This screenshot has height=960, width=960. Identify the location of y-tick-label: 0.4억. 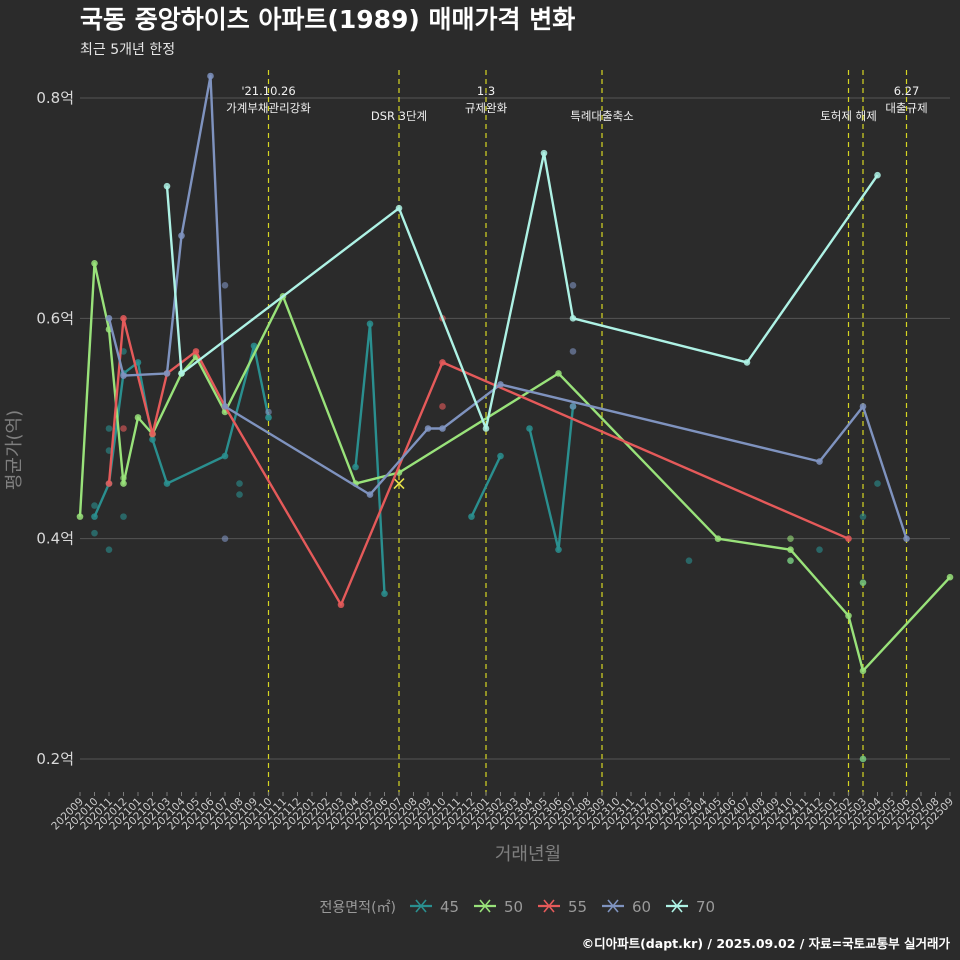
(55, 539).